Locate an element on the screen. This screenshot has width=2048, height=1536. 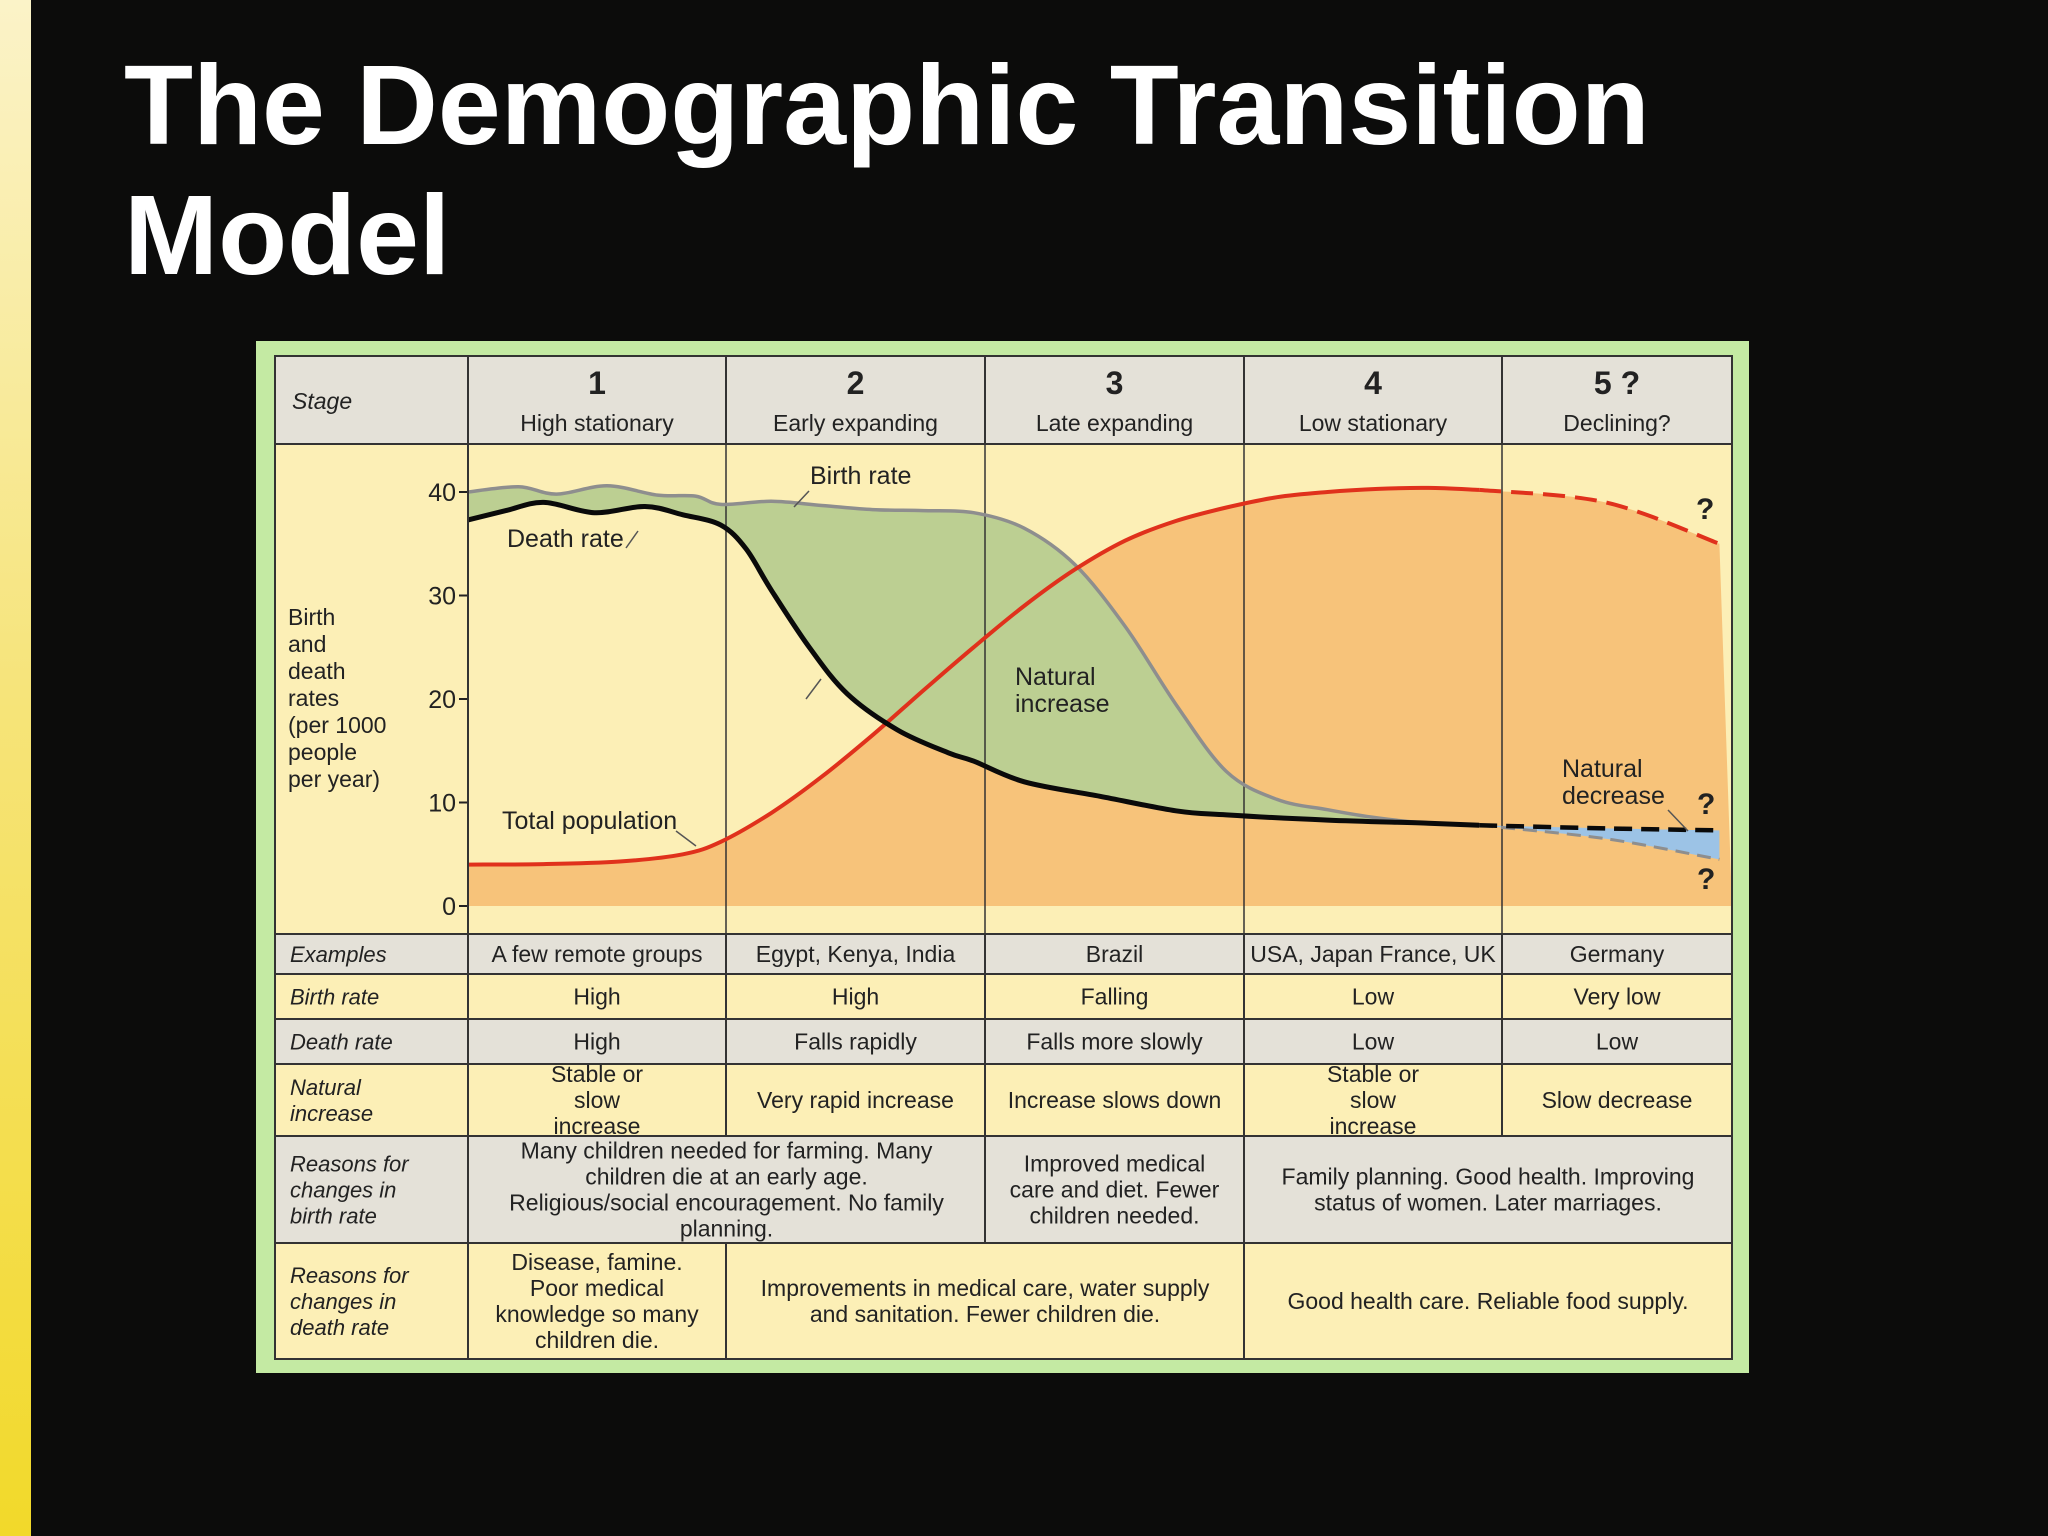
y-axis-label-line: rates is located at coordinates (313, 698).